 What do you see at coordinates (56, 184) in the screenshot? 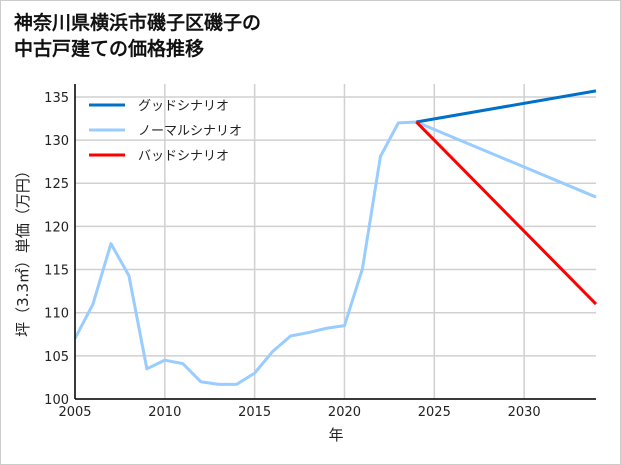
I see `y-tick-label: 125` at bounding box center [56, 184].